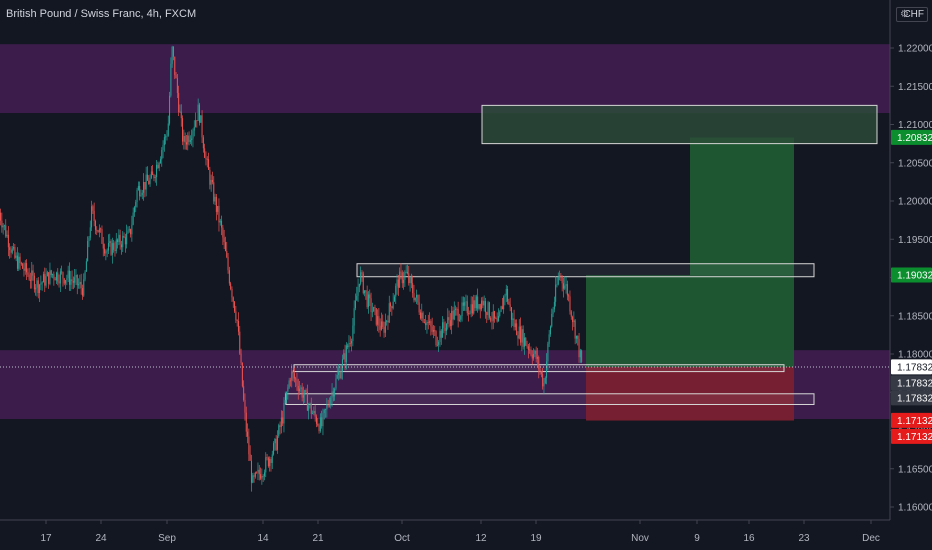 This screenshot has width=932, height=550. Describe the element at coordinates (911, 275) in the screenshot. I see `price-label: 1.19032` at that location.